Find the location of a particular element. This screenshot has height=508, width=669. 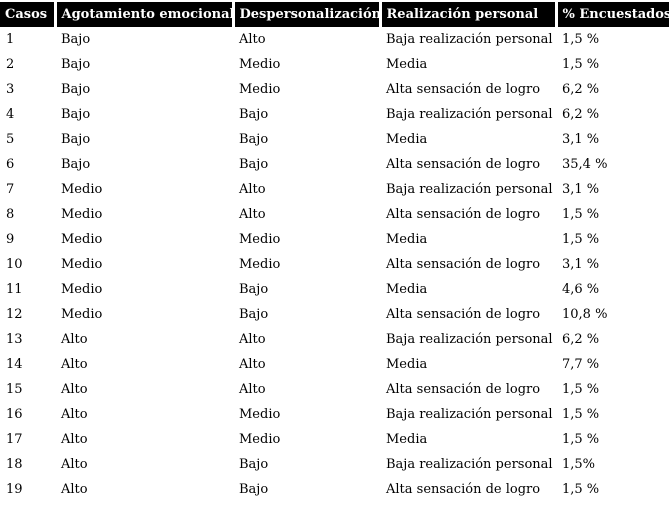

table-cell: 15 is located at coordinates (14, 389).